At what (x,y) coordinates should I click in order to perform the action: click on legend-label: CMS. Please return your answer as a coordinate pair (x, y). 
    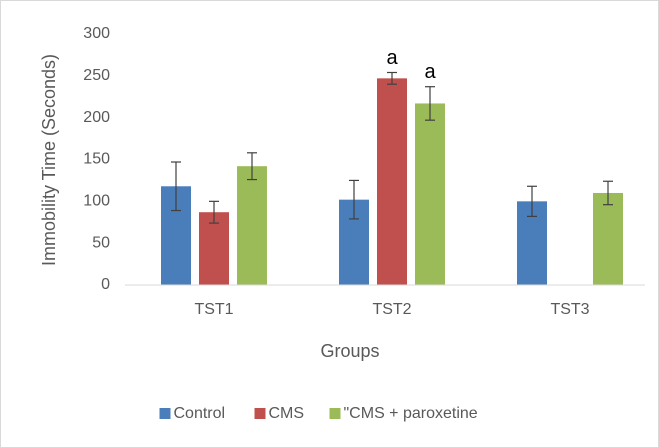
    Looking at the image, I should click on (287, 413).